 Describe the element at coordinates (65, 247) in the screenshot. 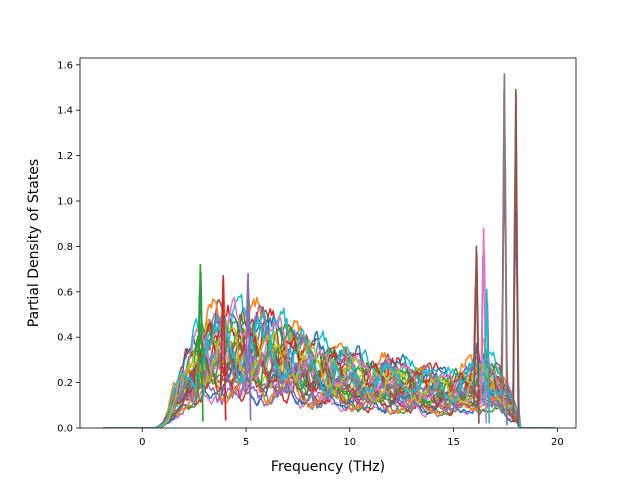

I see `y-tick-label: 0.8` at that location.